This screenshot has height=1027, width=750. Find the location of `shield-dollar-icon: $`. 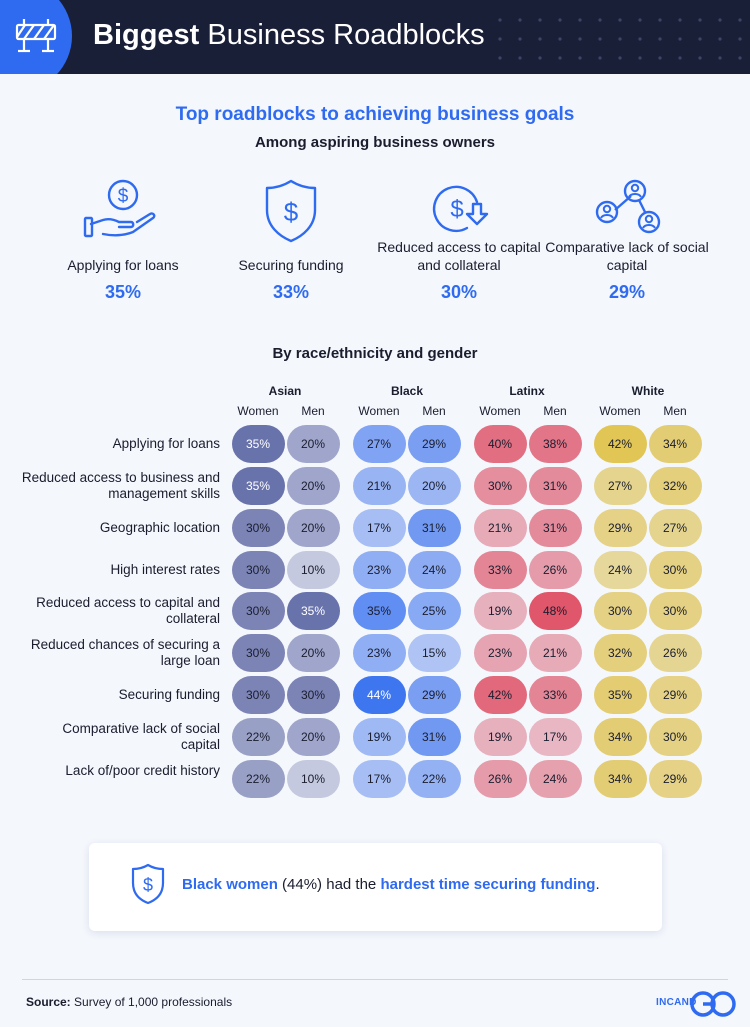

shield-dollar-icon: $ is located at coordinates (148, 884).